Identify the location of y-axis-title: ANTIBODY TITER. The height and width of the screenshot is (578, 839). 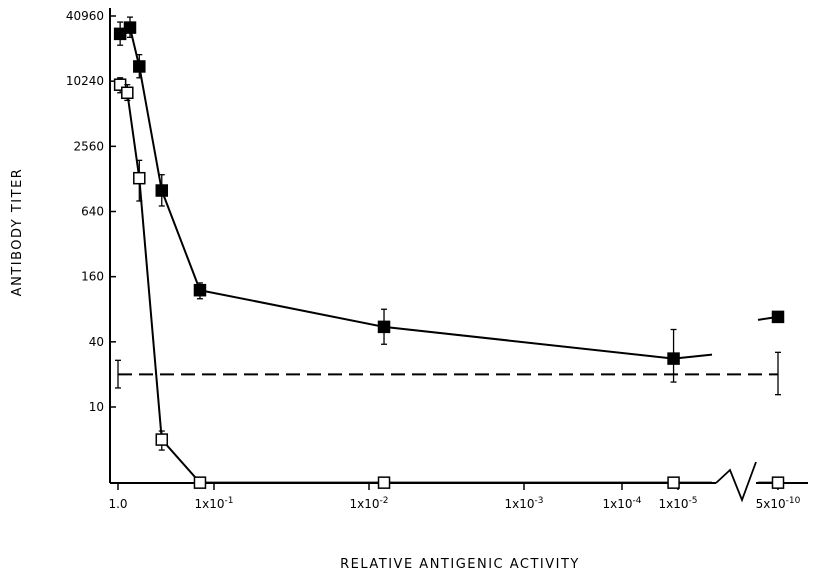
(17, 232).